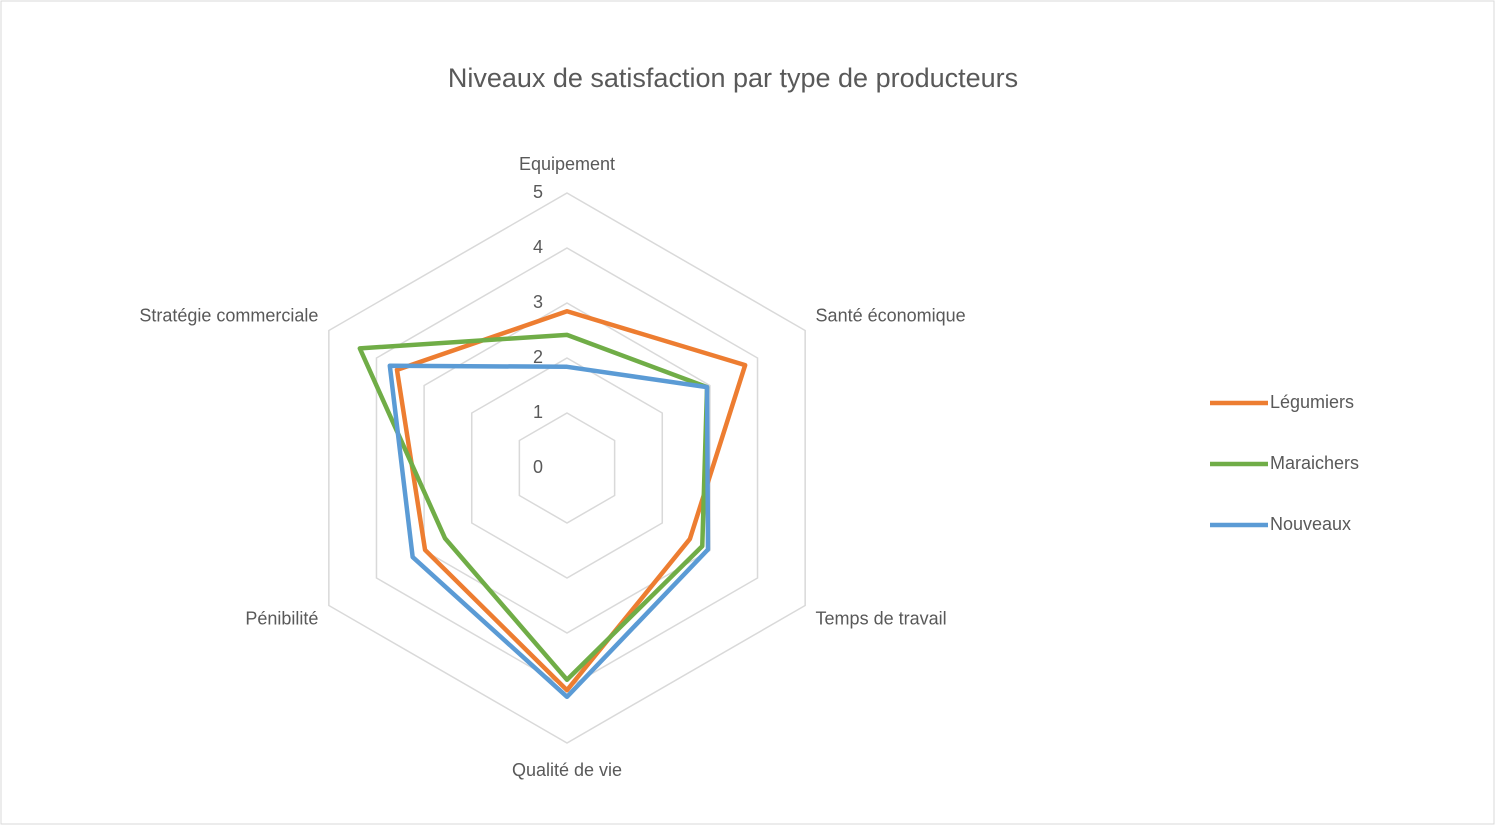 The image size is (1495, 825). I want to click on legend-label: Légumiers, so click(1312, 402).